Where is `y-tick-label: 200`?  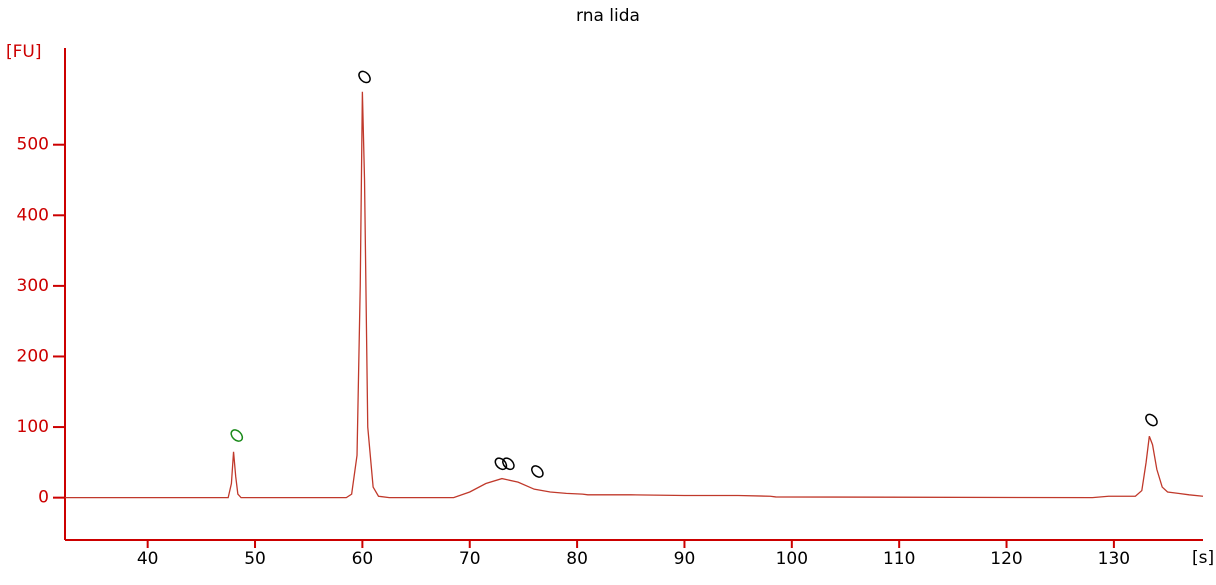
y-tick-label: 200 is located at coordinates (33, 356).